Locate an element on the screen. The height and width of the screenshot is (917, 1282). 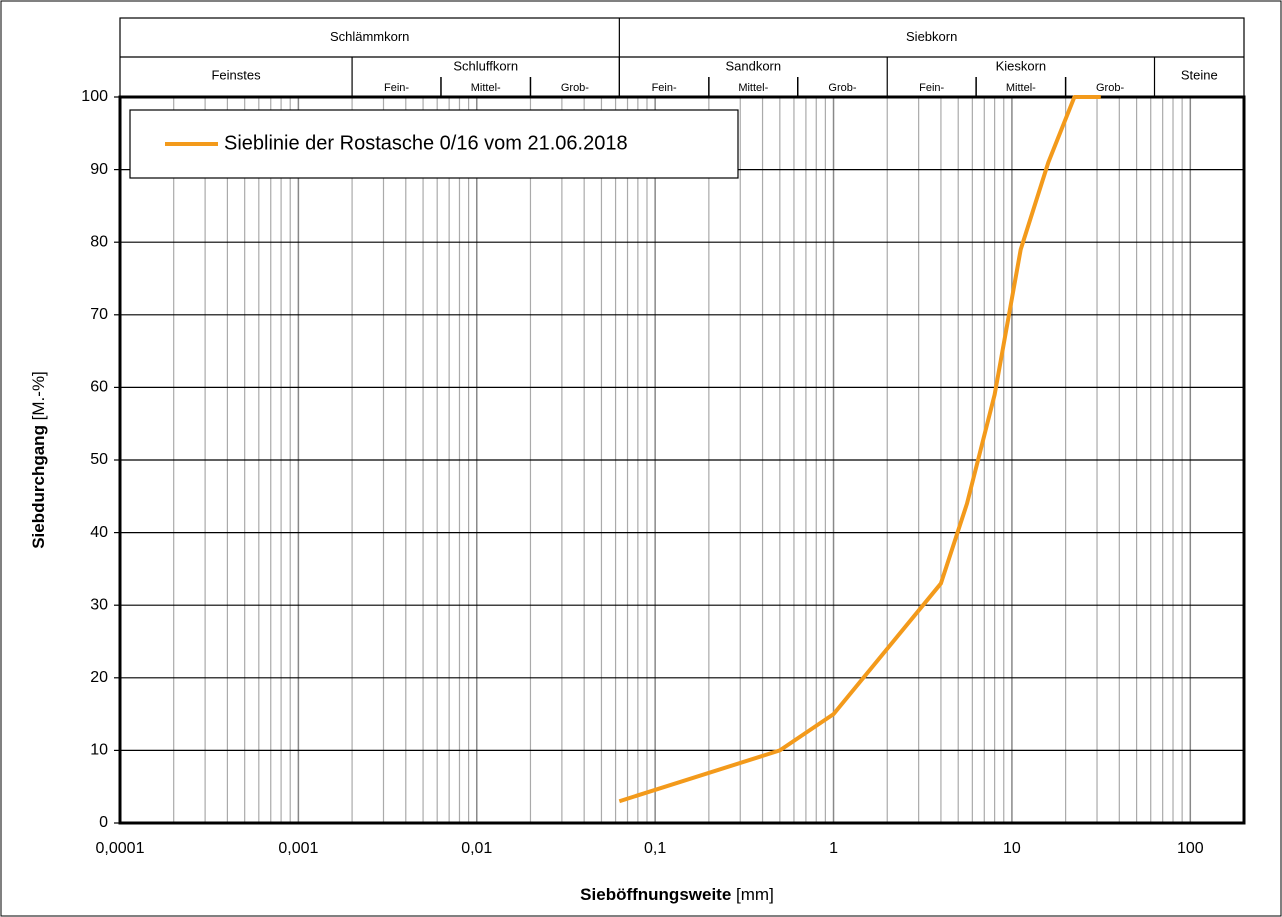
legend-box is located at coordinates (434, 144).